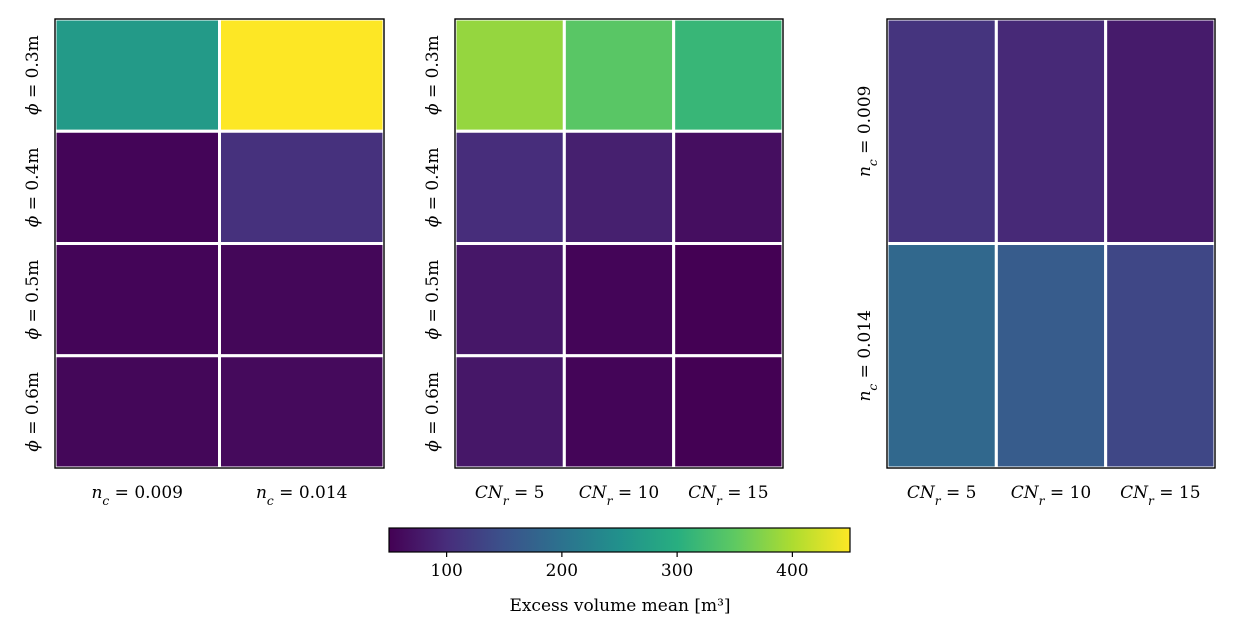 This screenshot has width=1235, height=638. Describe the element at coordinates (446, 571) in the screenshot. I see `colorbar-tick-label: 100` at that location.